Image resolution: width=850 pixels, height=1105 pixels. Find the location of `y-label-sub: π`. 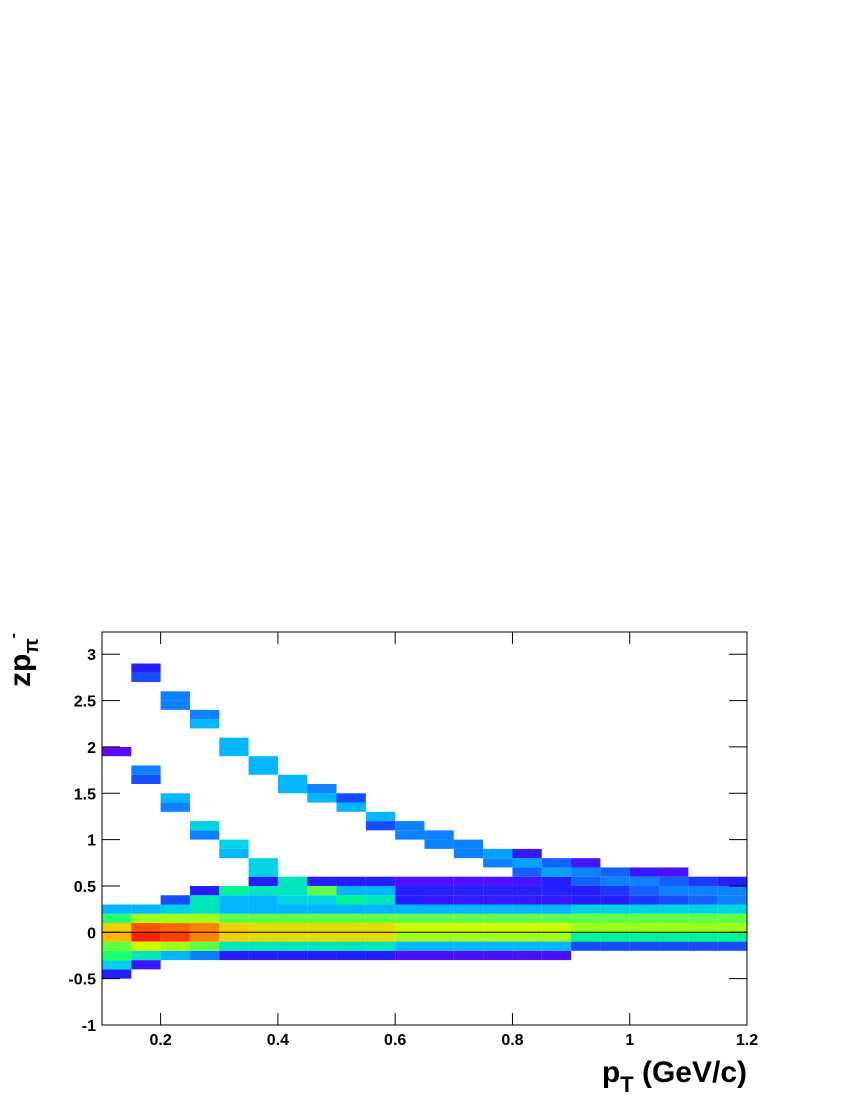

y-label-sub: π is located at coordinates (32, 645).